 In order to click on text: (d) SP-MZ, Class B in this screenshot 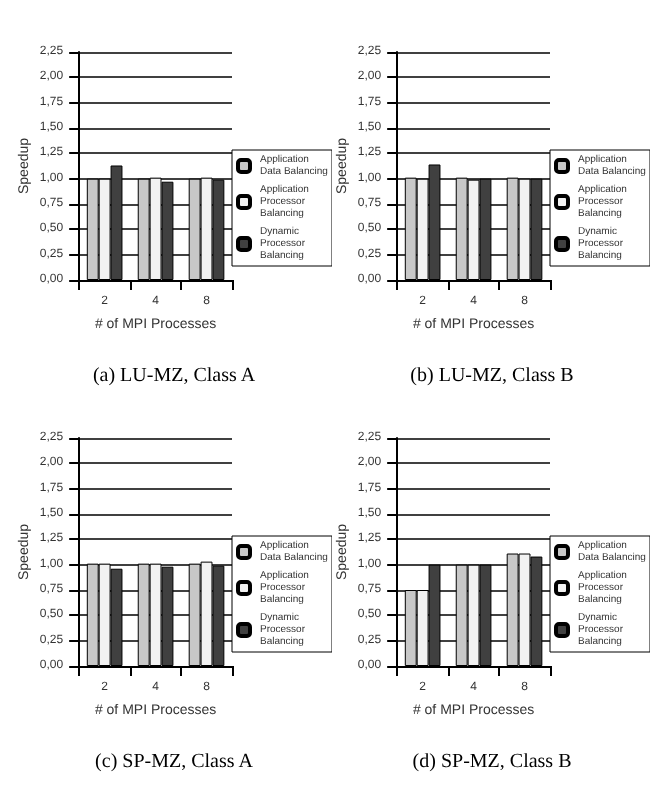, I will do `click(492, 762)`.